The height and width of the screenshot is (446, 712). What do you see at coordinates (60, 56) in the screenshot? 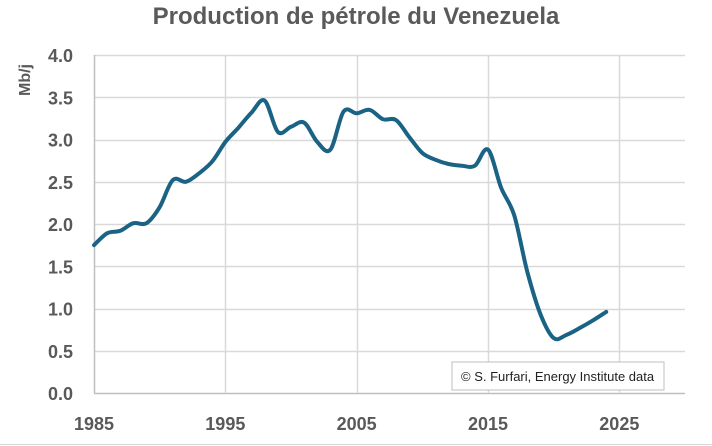
I see `y-tick-label: 4.0` at bounding box center [60, 56].